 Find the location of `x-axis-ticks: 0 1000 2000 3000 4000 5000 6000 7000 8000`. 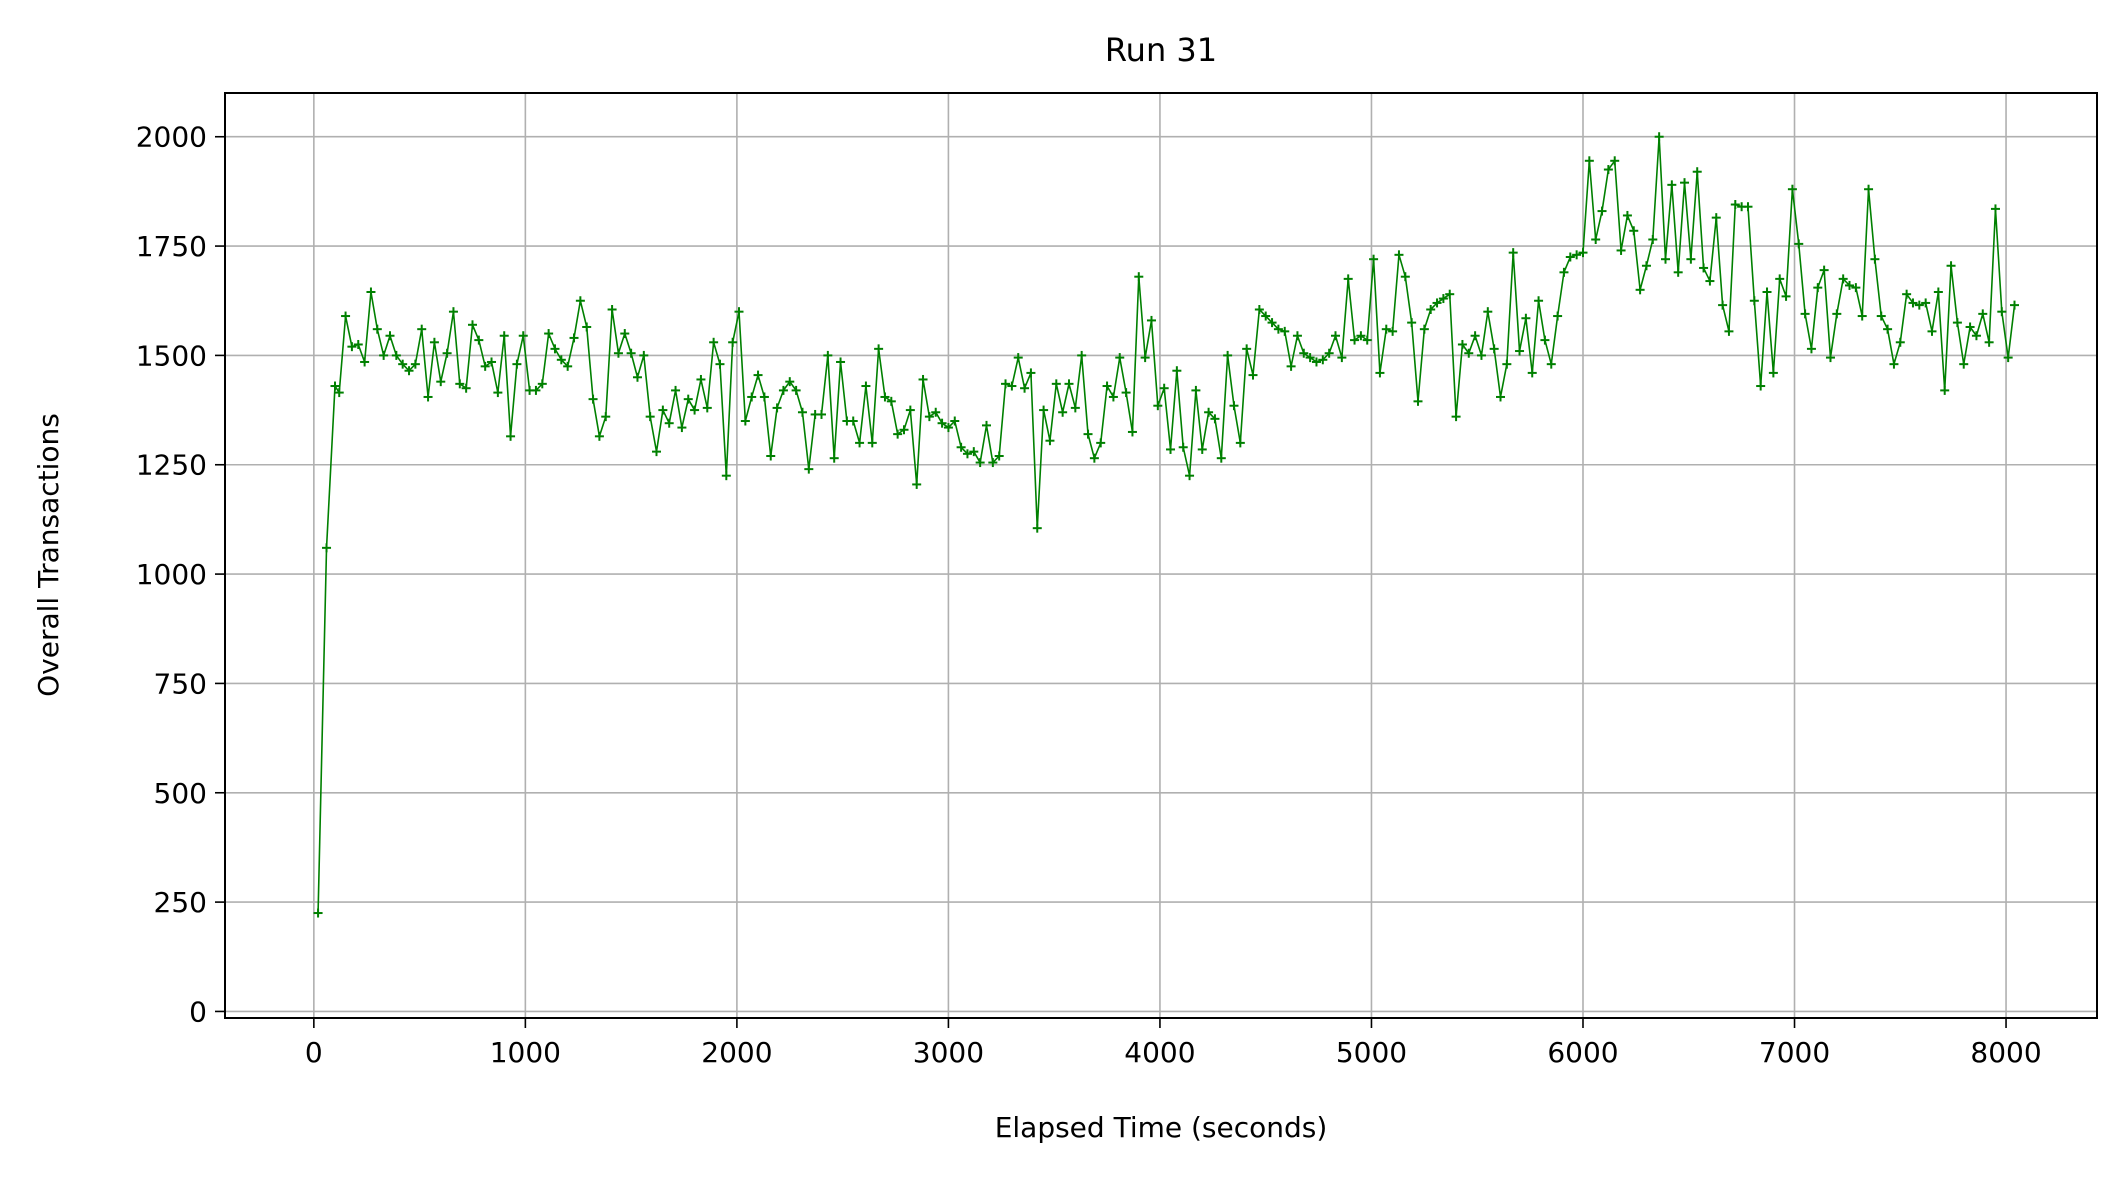

x-axis-ticks: 0 1000 2000 3000 4000 5000 6000 7000 8000 is located at coordinates (1173, 1043).